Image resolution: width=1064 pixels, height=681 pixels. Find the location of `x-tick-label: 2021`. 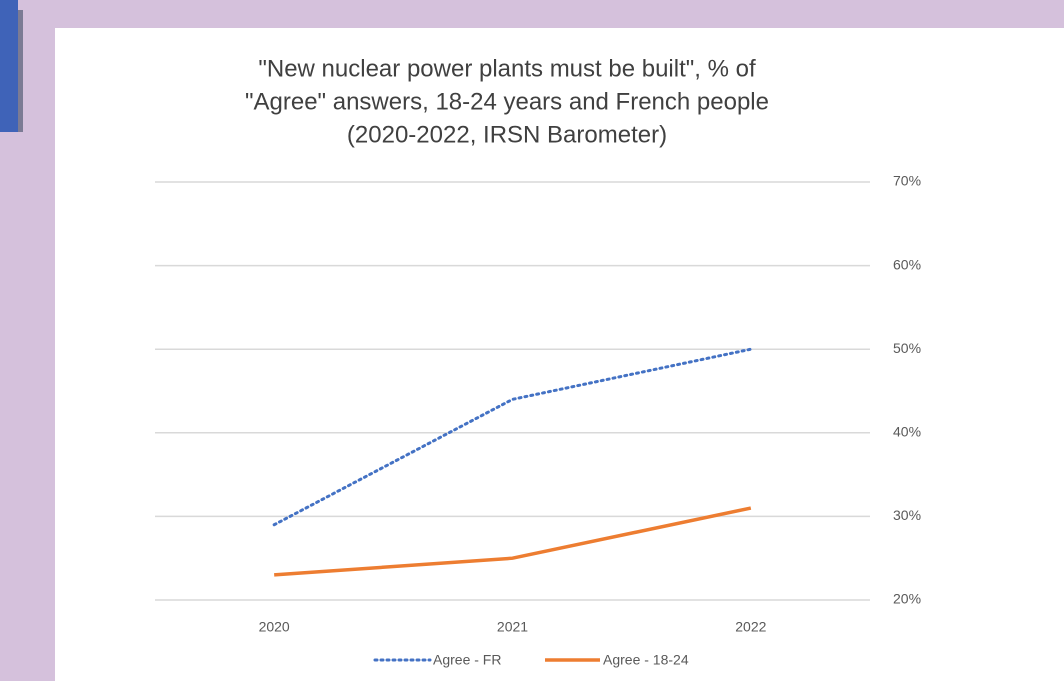

x-tick-label: 2021 is located at coordinates (512, 627).